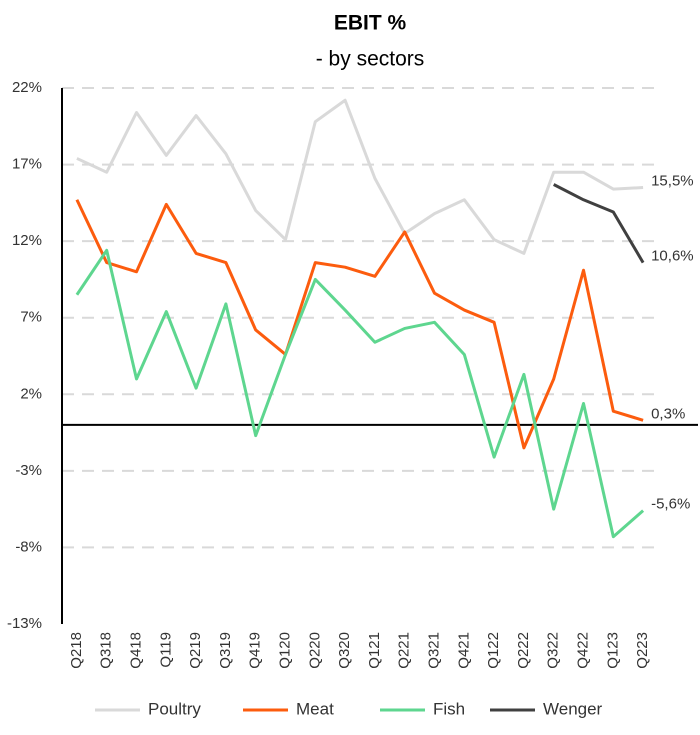 This screenshot has width=700, height=735. What do you see at coordinates (135, 650) in the screenshot?
I see `x-tick-label: Q418` at bounding box center [135, 650].